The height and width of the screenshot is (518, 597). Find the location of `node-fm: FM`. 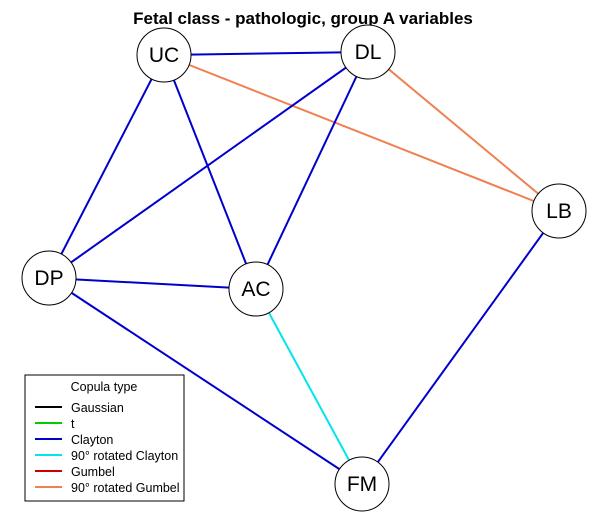

node-fm: FM is located at coordinates (362, 484).